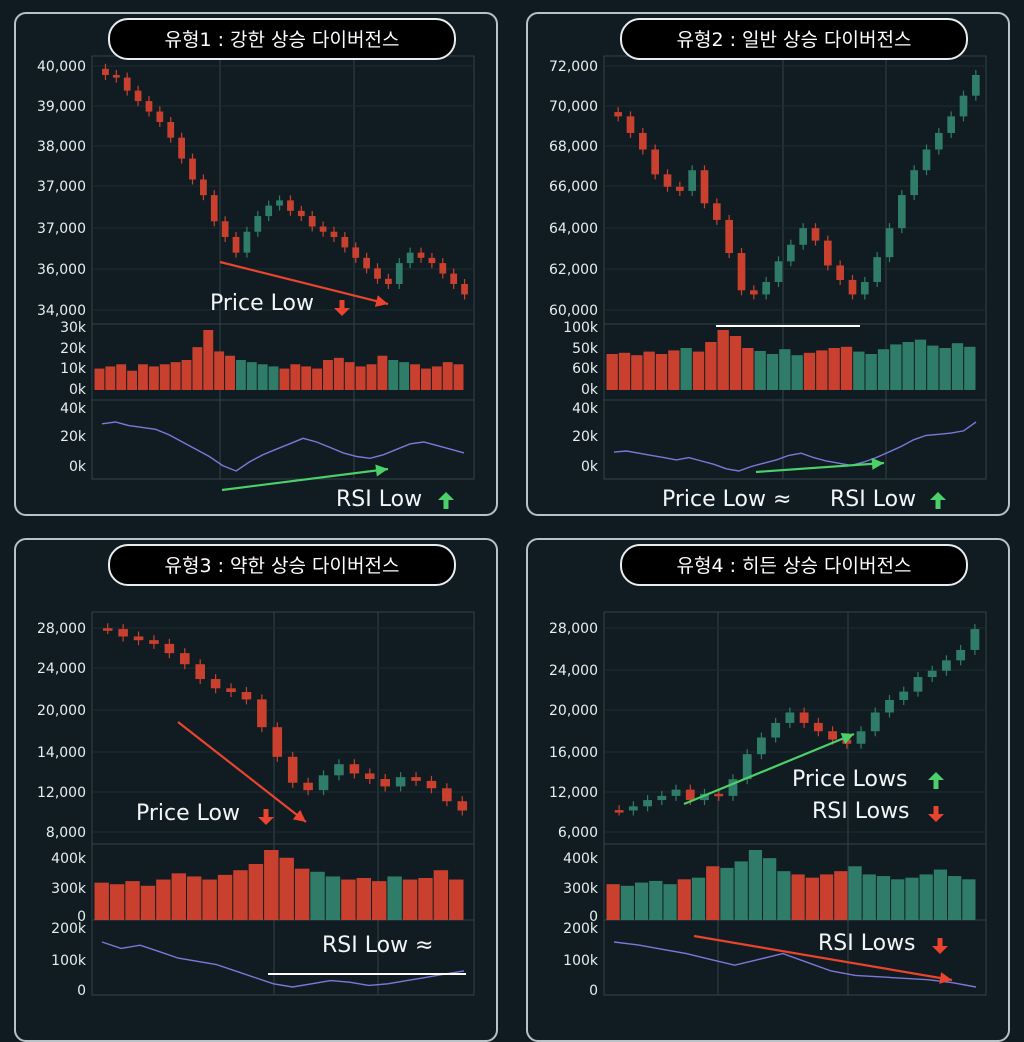  I want to click on price-tick-label: 60,000, so click(573, 311).